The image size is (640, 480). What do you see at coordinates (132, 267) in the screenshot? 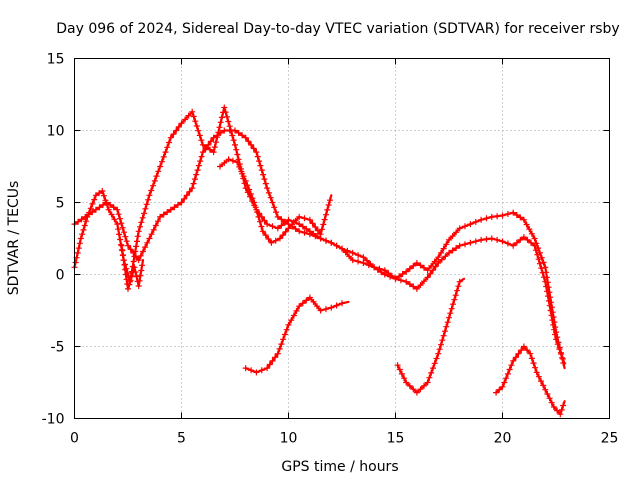
I see `series-markers-track-d` at bounding box center [132, 267].